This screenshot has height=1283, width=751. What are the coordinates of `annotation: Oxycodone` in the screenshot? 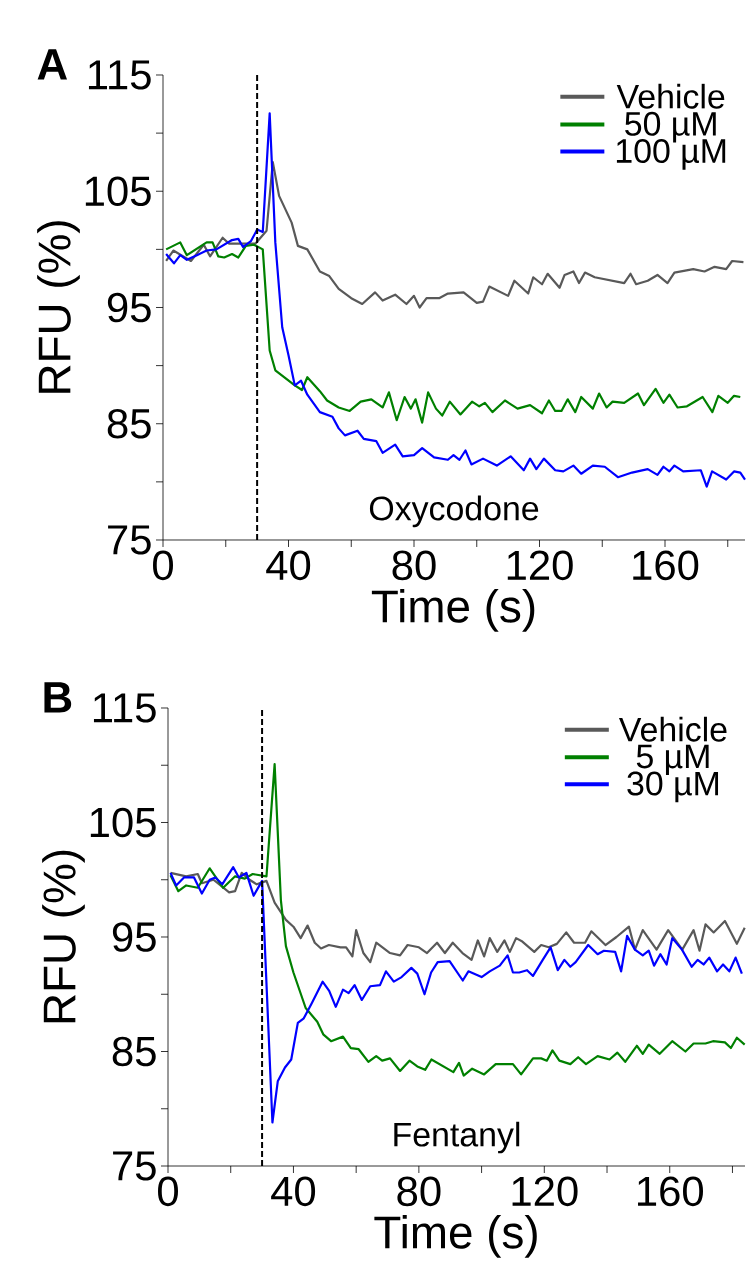 It's located at (454, 511).